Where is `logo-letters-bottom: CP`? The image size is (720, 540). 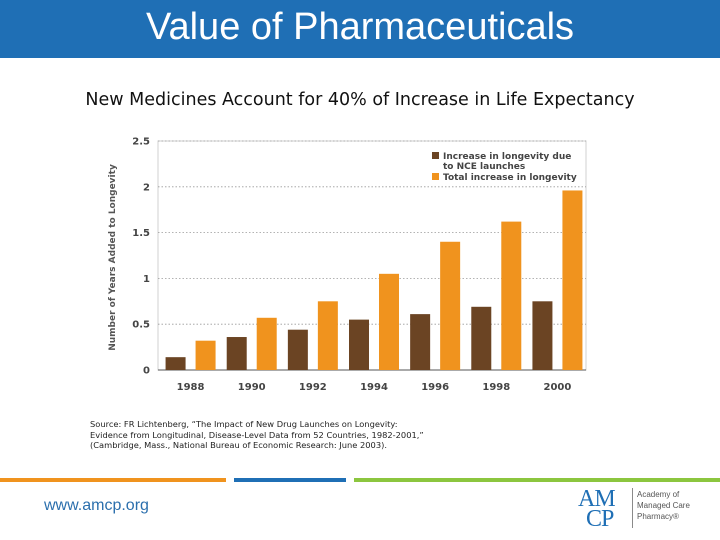
logo-letters-bottom: CP is located at coordinates (600, 519).